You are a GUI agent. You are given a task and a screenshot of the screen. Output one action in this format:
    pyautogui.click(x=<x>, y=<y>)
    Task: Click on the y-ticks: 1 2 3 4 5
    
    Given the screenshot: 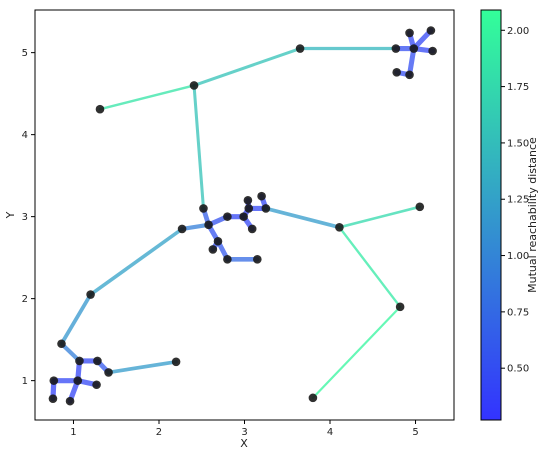 What is the action you would take?
    pyautogui.click(x=28, y=217)
    